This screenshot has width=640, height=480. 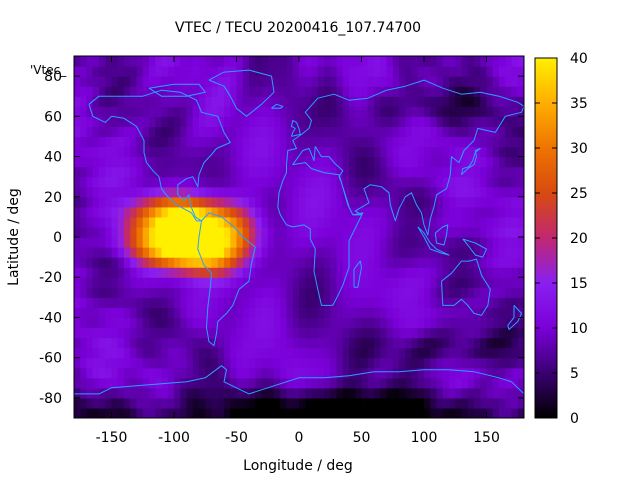 What do you see at coordinates (53, 117) in the screenshot?
I see `y-tick-label: 60` at bounding box center [53, 117].